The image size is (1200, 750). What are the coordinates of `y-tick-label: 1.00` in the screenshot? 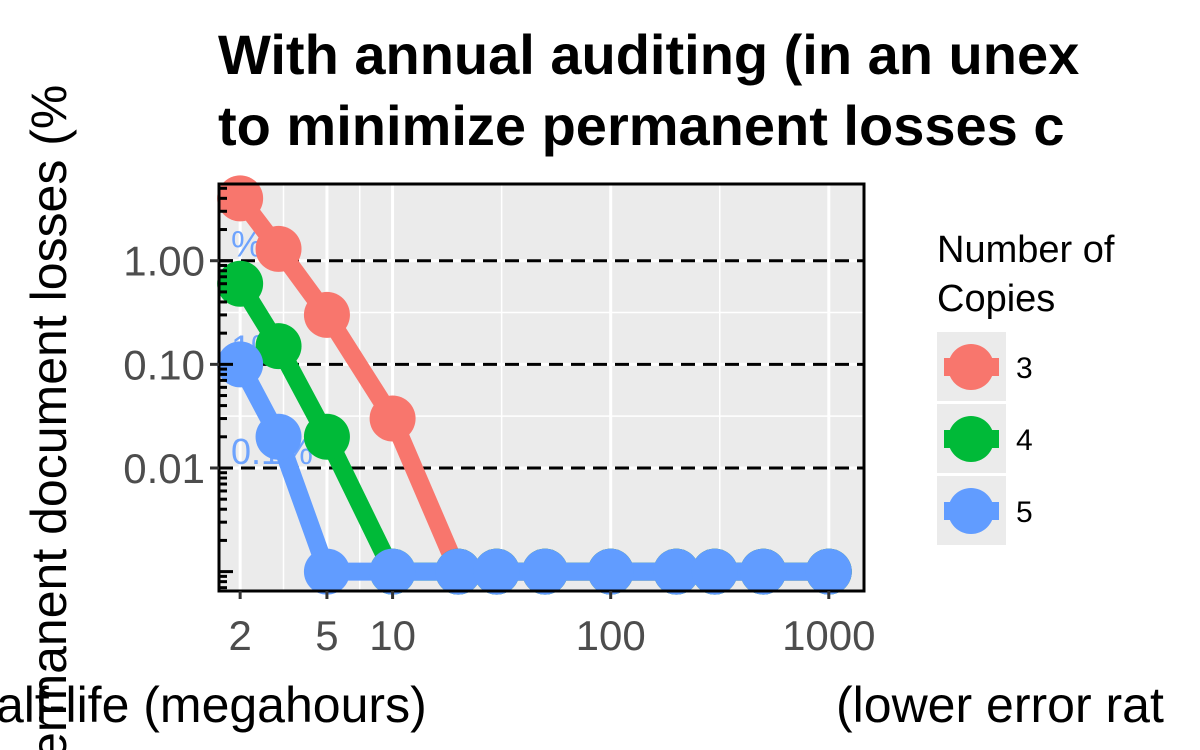 It's located at (164, 261).